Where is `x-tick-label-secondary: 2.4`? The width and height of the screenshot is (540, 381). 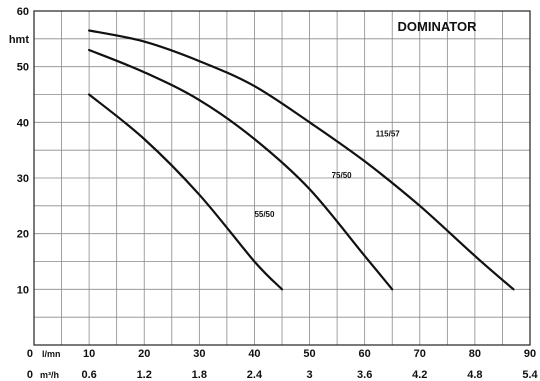 x-tick-label-secondary: 2.4 is located at coordinates (255, 375).